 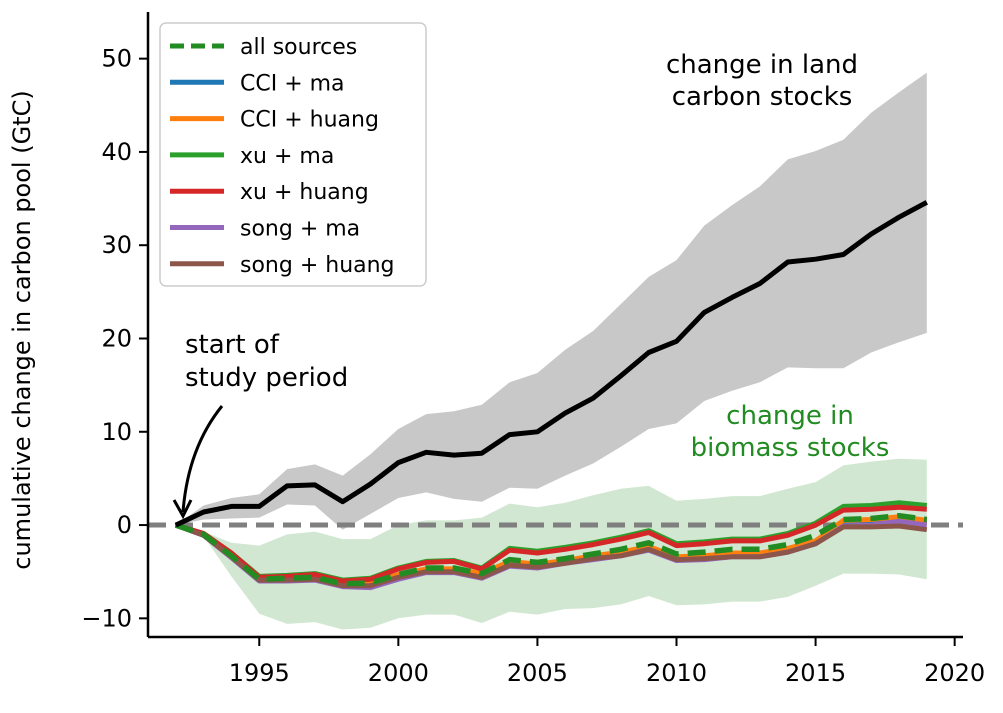 I want to click on legend-label: song + ma, so click(x=300, y=229).